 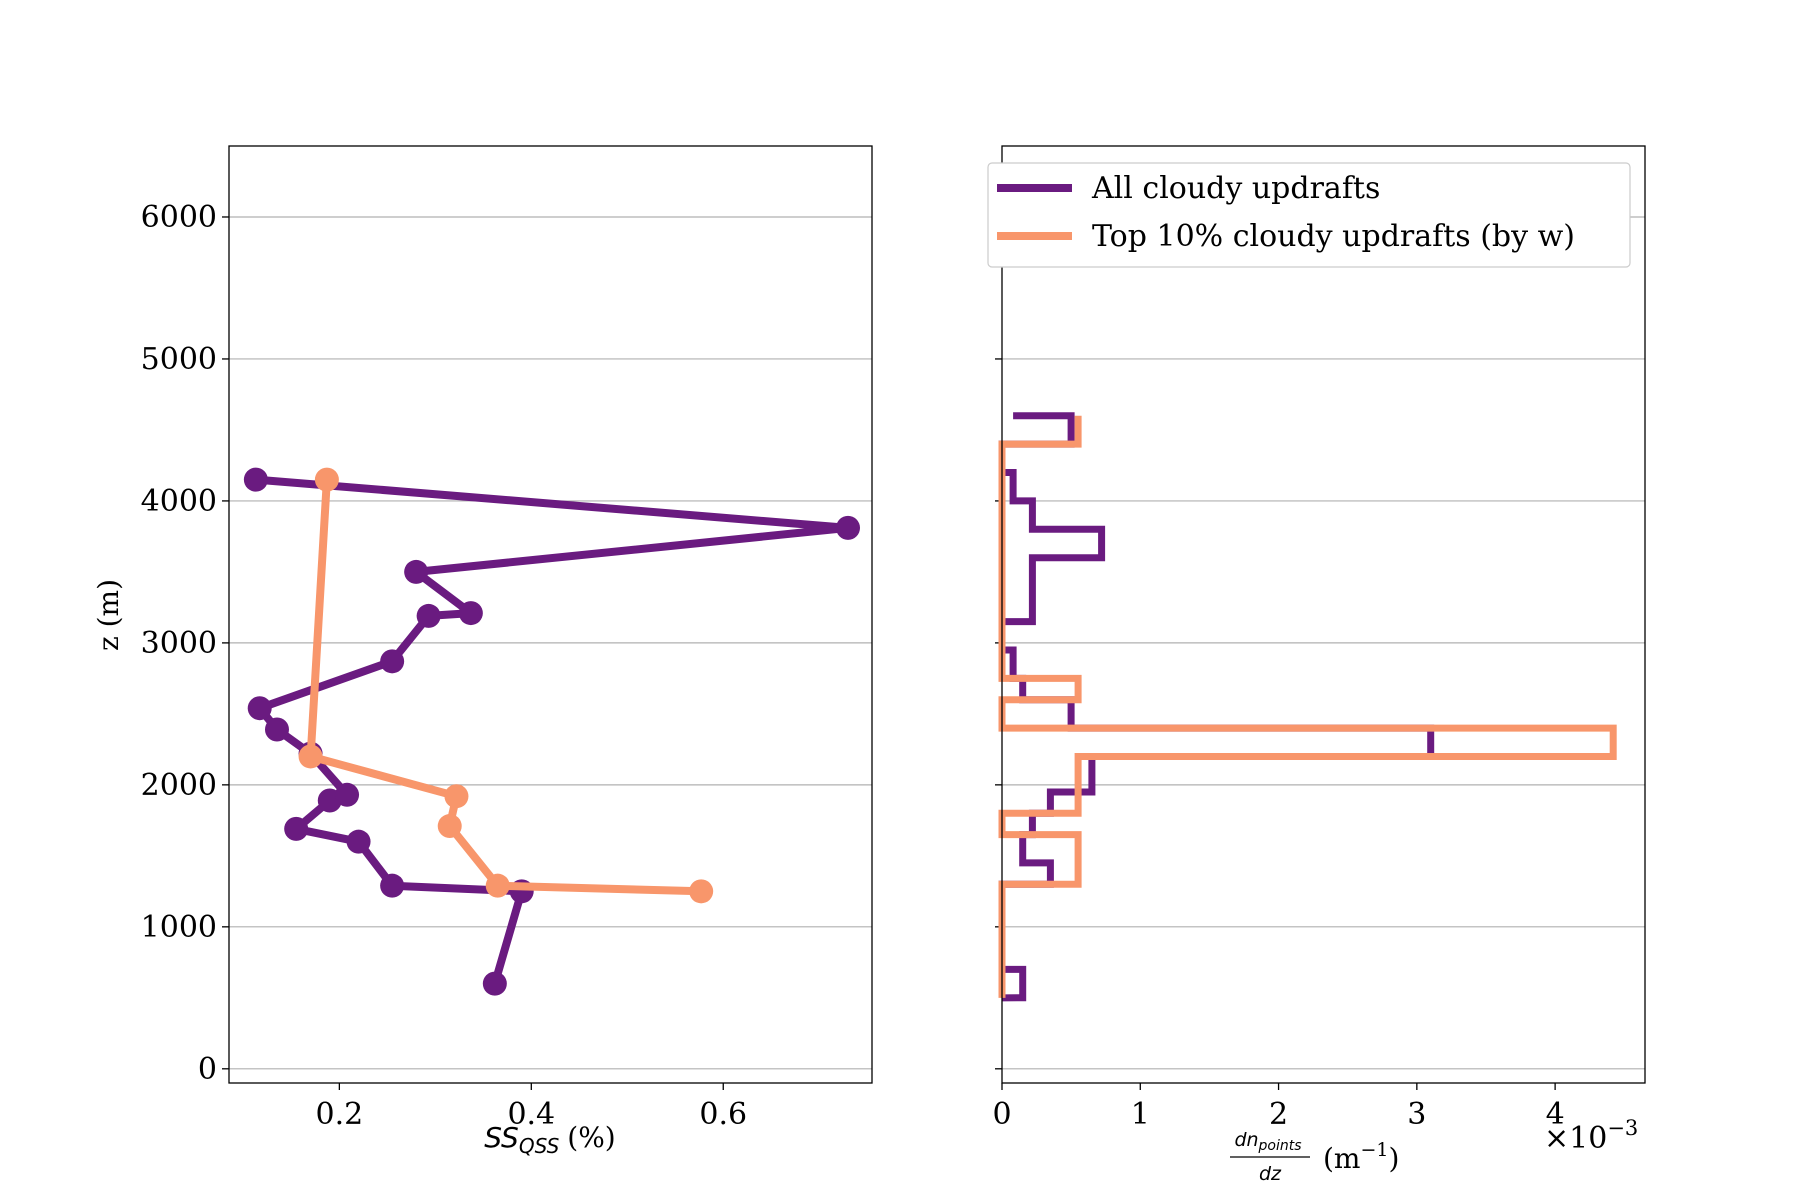 What do you see at coordinates (539, 1146) in the screenshot?
I see `left-x-axis-label-sub: QSS` at bounding box center [539, 1146].